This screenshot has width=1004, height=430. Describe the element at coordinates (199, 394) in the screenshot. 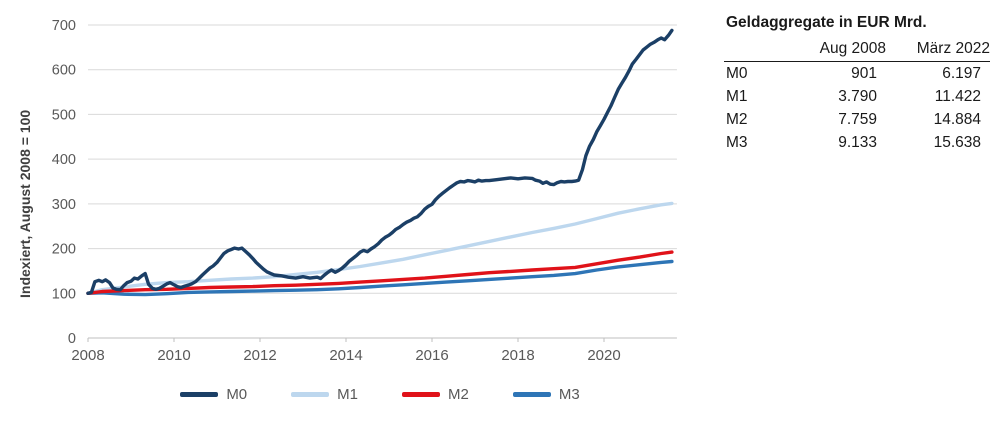

I see `legend-swatch-M0` at that location.